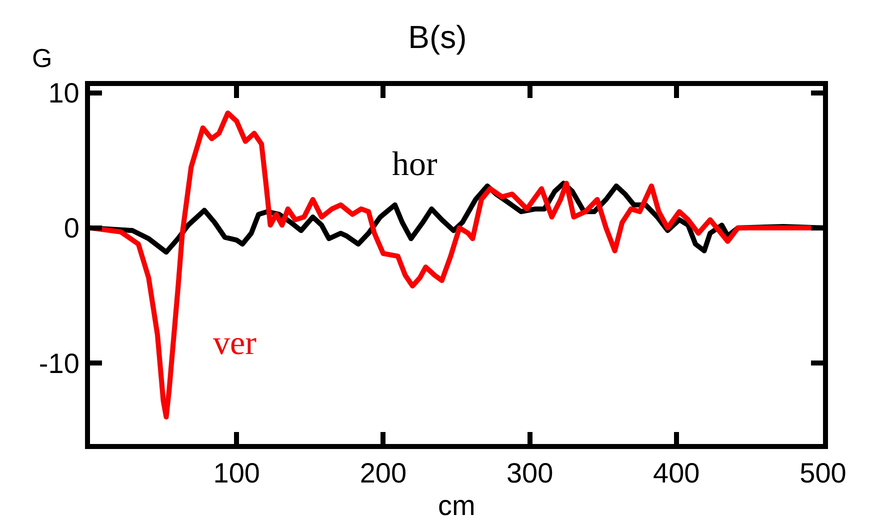 The height and width of the screenshot is (525, 875). I want to click on x-tick-label: 500, so click(823, 473).